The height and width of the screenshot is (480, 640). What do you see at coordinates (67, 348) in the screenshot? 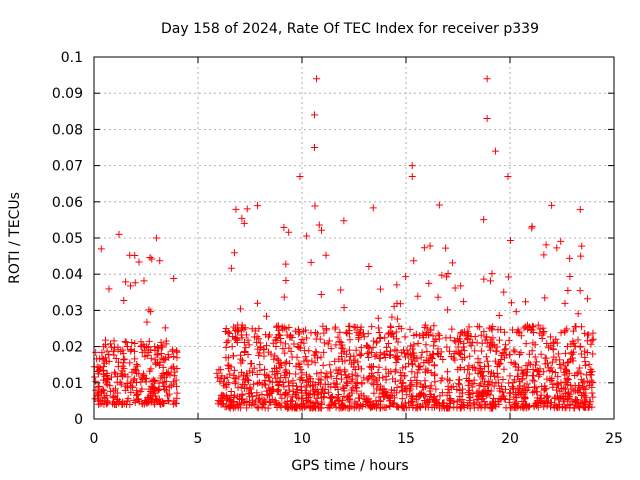
I see `y-tick-label: 0.02` at bounding box center [67, 348].